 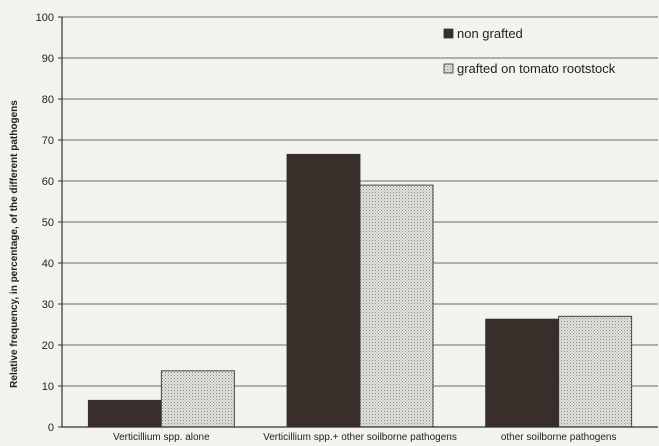 What do you see at coordinates (48, 387) in the screenshot?
I see `y-tick-label: 10` at bounding box center [48, 387].